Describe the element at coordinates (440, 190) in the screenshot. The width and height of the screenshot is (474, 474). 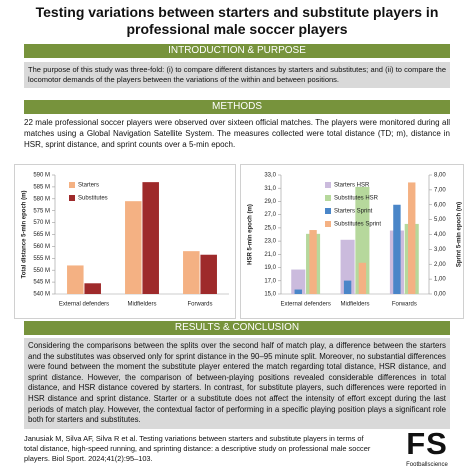
I see `y2-tick-label: 7,00` at that location.